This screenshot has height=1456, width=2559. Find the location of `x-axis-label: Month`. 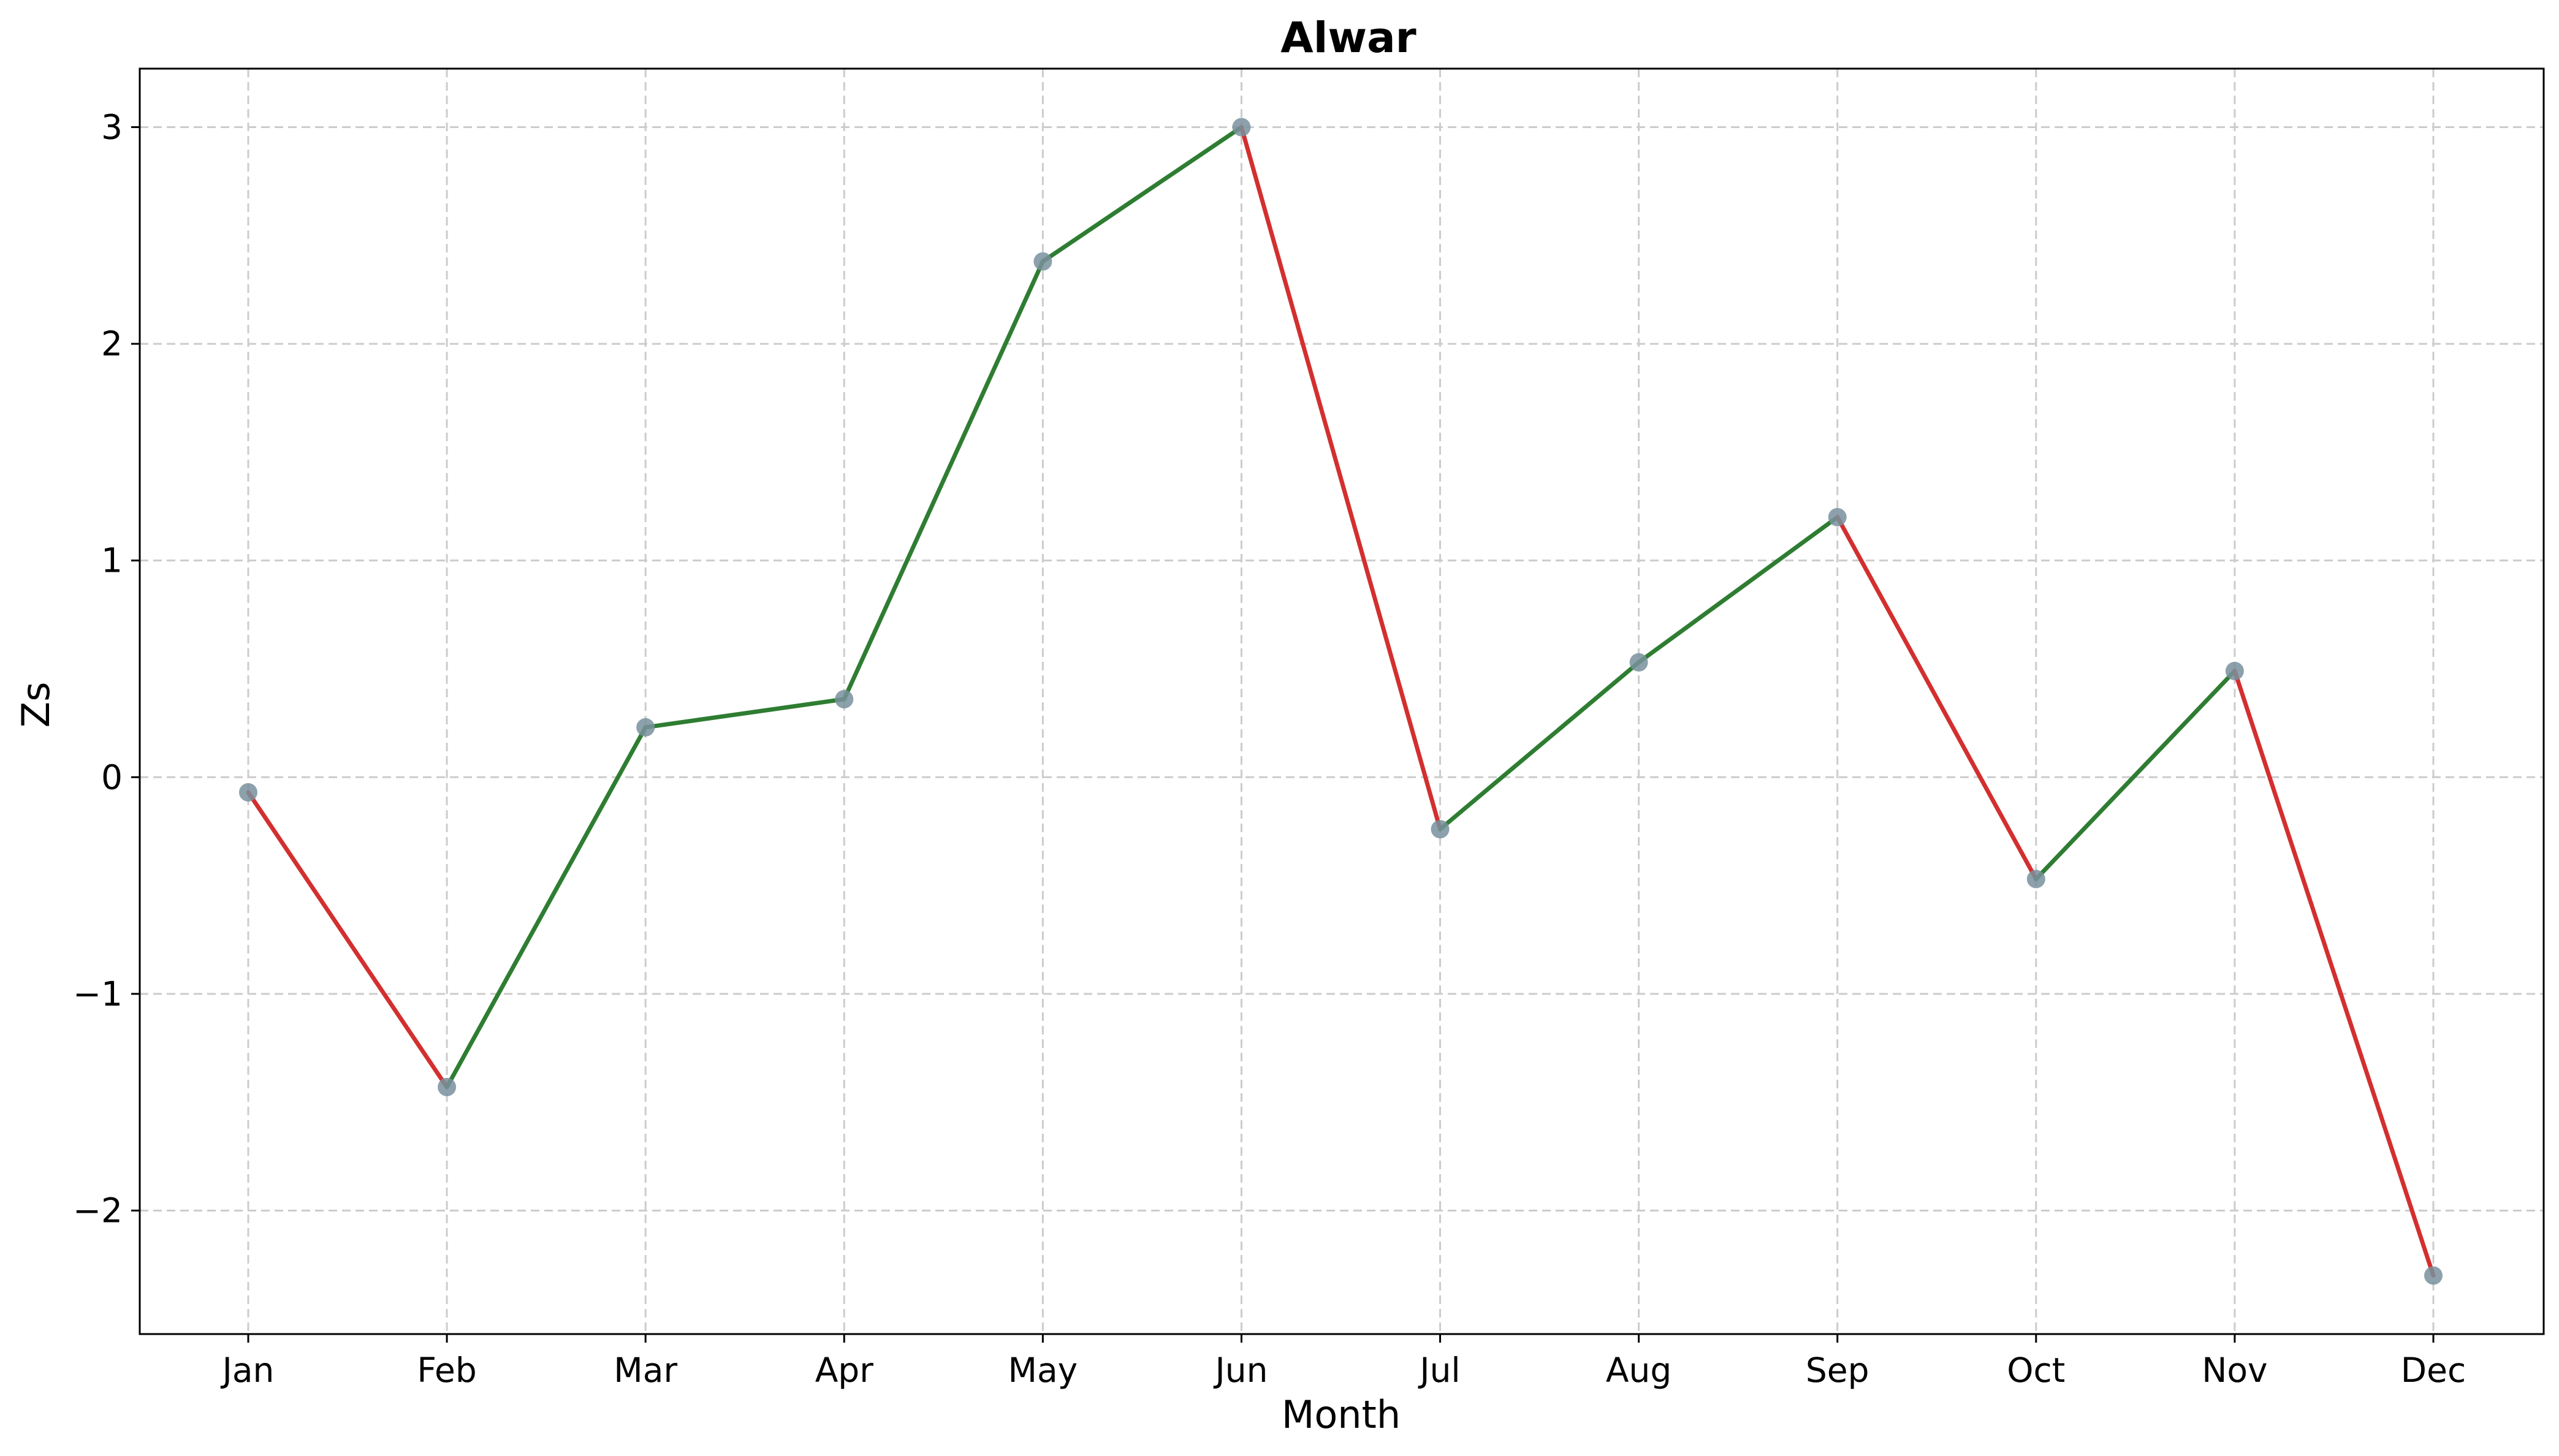

x-axis-label: Month is located at coordinates (1341, 1414).